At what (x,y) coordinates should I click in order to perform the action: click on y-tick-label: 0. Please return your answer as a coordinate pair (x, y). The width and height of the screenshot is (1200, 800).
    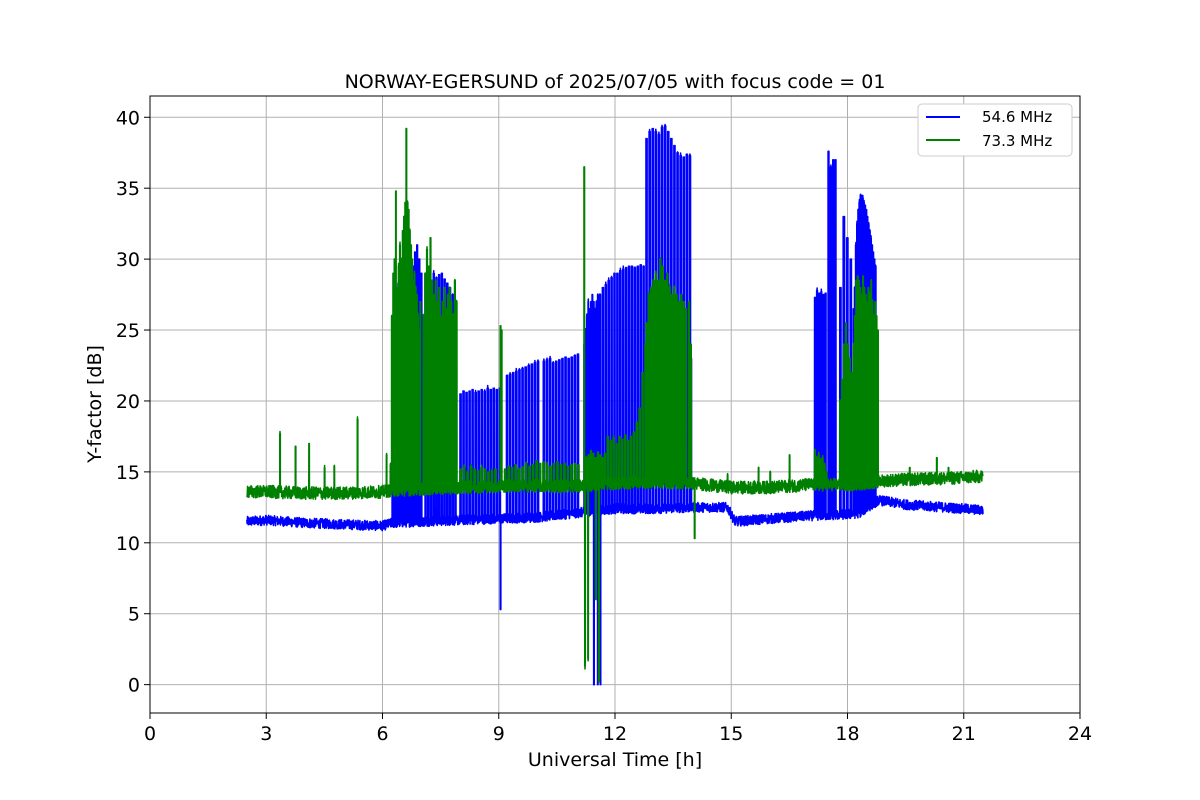
    Looking at the image, I should click on (134, 686).